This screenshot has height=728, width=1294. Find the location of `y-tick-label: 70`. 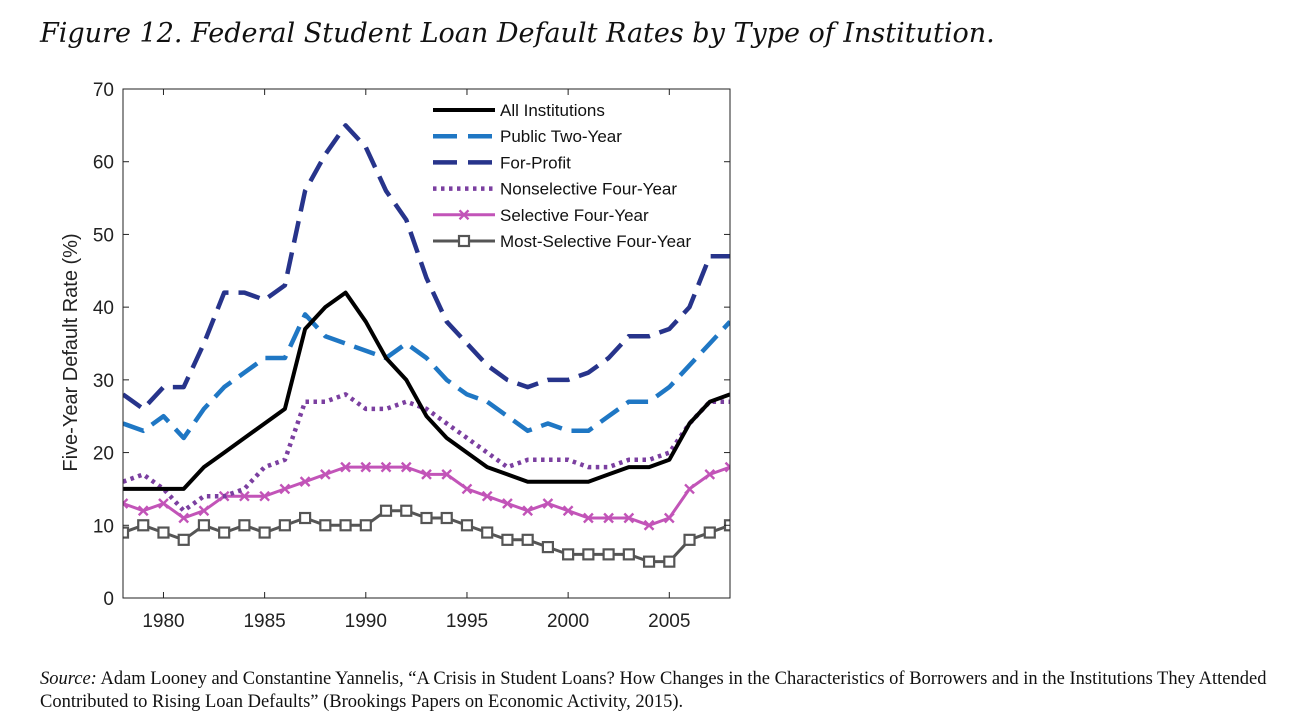

y-tick-label: 70 is located at coordinates (103, 90).